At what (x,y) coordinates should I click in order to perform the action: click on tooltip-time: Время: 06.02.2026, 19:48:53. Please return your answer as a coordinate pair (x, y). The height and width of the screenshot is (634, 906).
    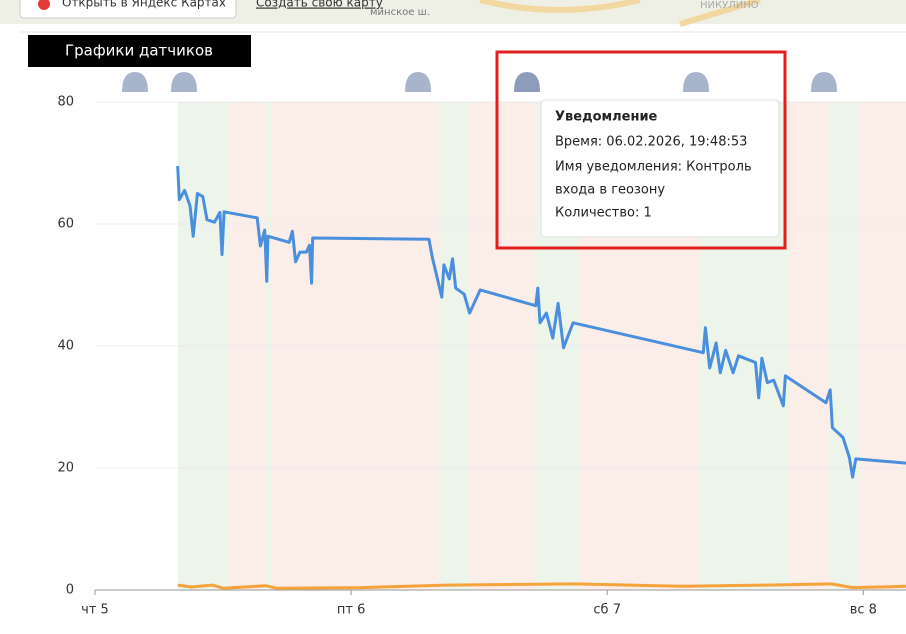
    Looking at the image, I should click on (651, 142).